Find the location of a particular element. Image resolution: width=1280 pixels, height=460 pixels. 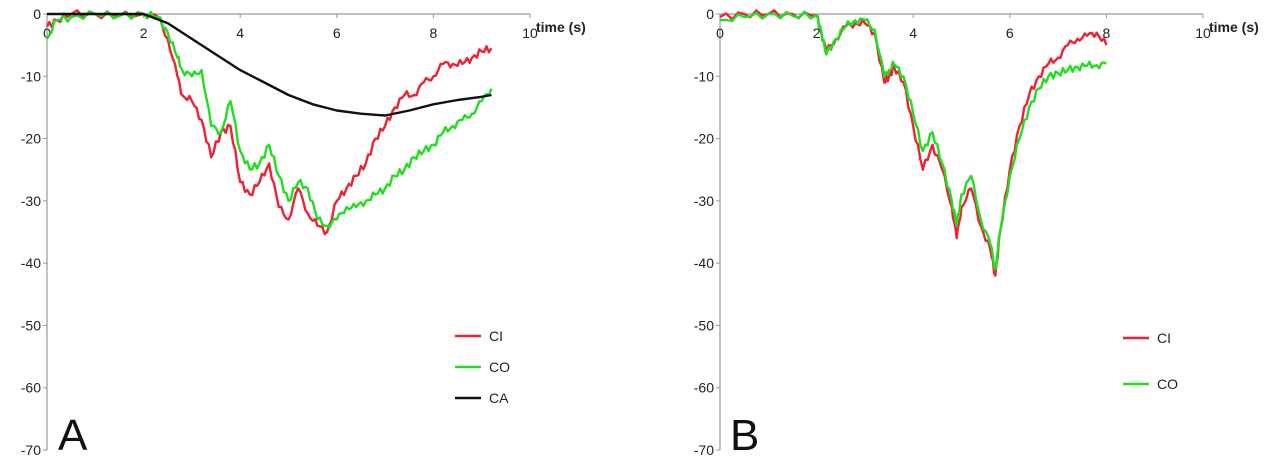

chart-1-y-tick-label: -60 is located at coordinates (704, 388).